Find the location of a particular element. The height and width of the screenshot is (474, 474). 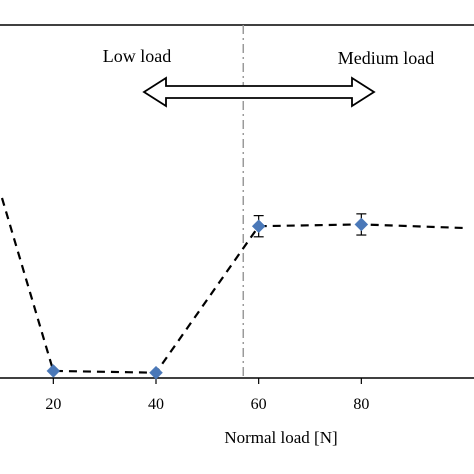

x-ticks: 20 40 60 80 is located at coordinates (207, 395).